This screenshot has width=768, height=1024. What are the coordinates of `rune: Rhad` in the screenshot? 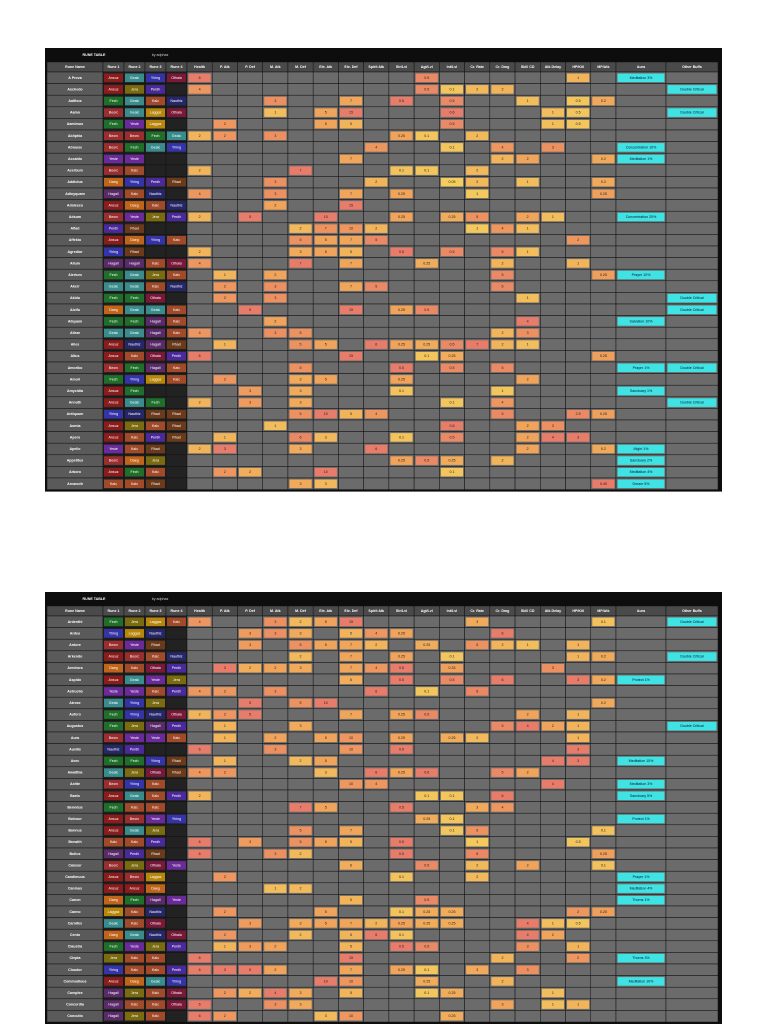 It's located at (155, 449).